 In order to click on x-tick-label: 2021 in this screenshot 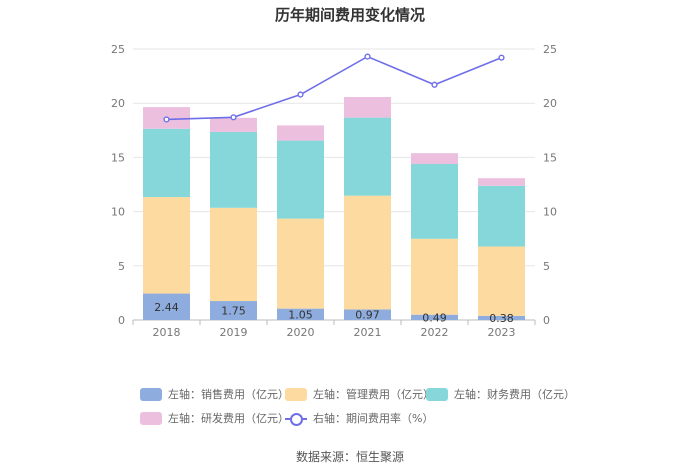, I will do `click(368, 332)`.